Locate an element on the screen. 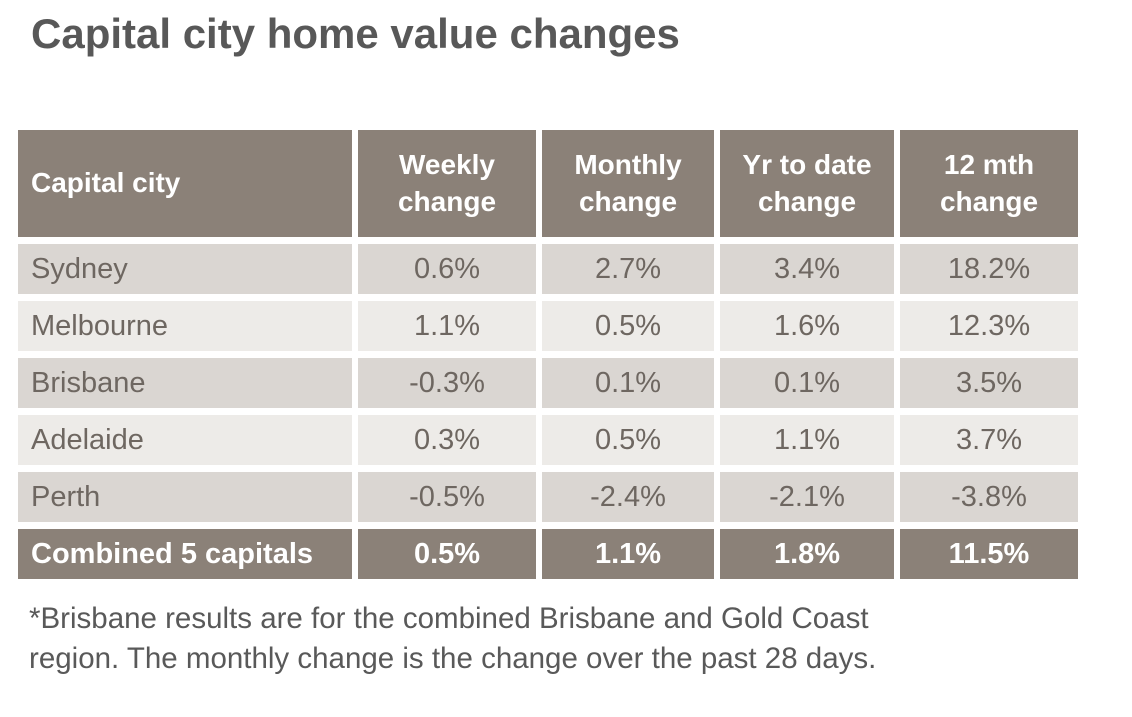 The width and height of the screenshot is (1132, 717). cell-ytd: 3.4% is located at coordinates (807, 269).